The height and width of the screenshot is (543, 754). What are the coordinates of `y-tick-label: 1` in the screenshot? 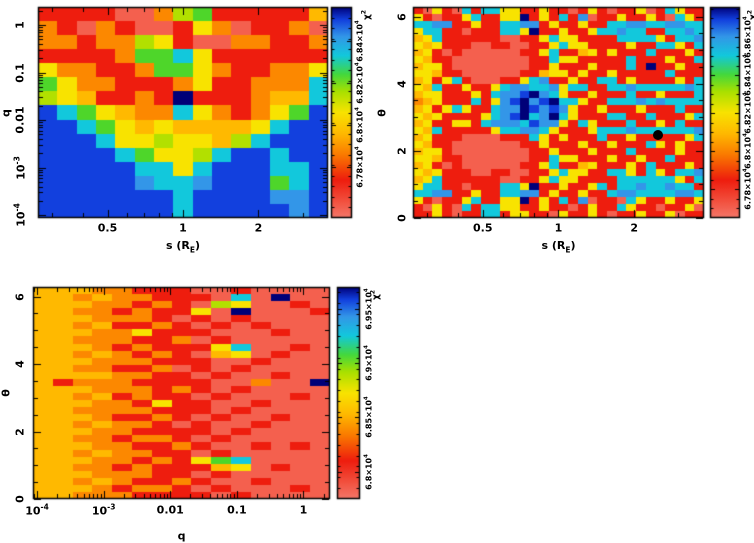 It's located at (20, 25).